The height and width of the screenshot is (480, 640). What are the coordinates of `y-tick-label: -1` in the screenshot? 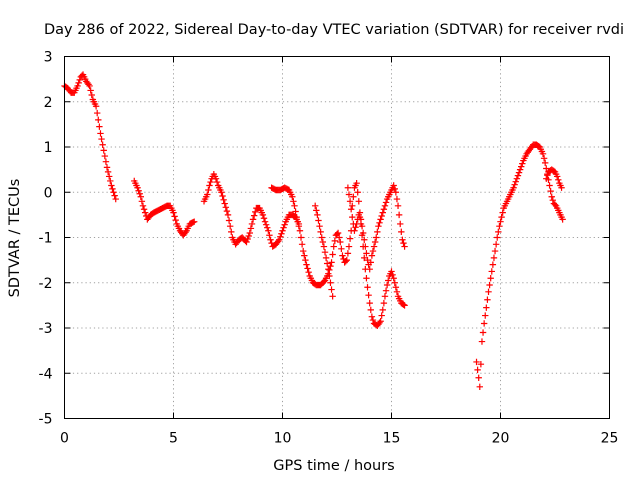 It's located at (46, 239).